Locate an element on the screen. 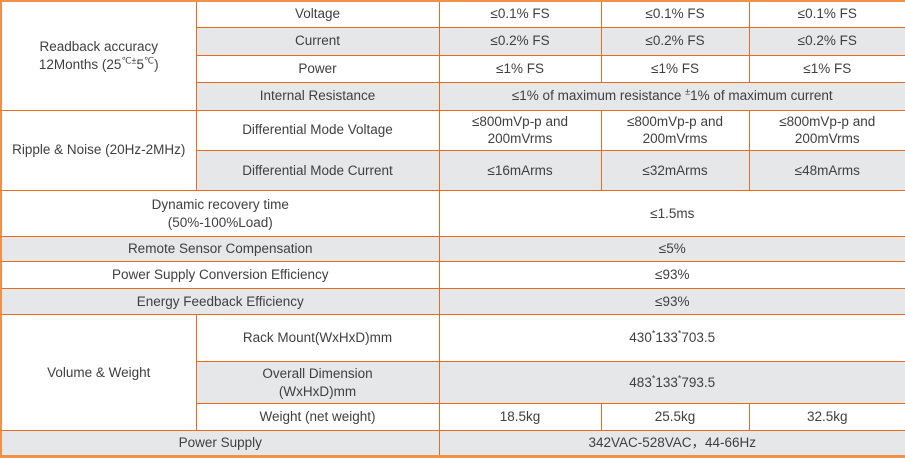 The height and width of the screenshot is (461, 905). dm-current-value-1: ≤16mArms is located at coordinates (520, 171).